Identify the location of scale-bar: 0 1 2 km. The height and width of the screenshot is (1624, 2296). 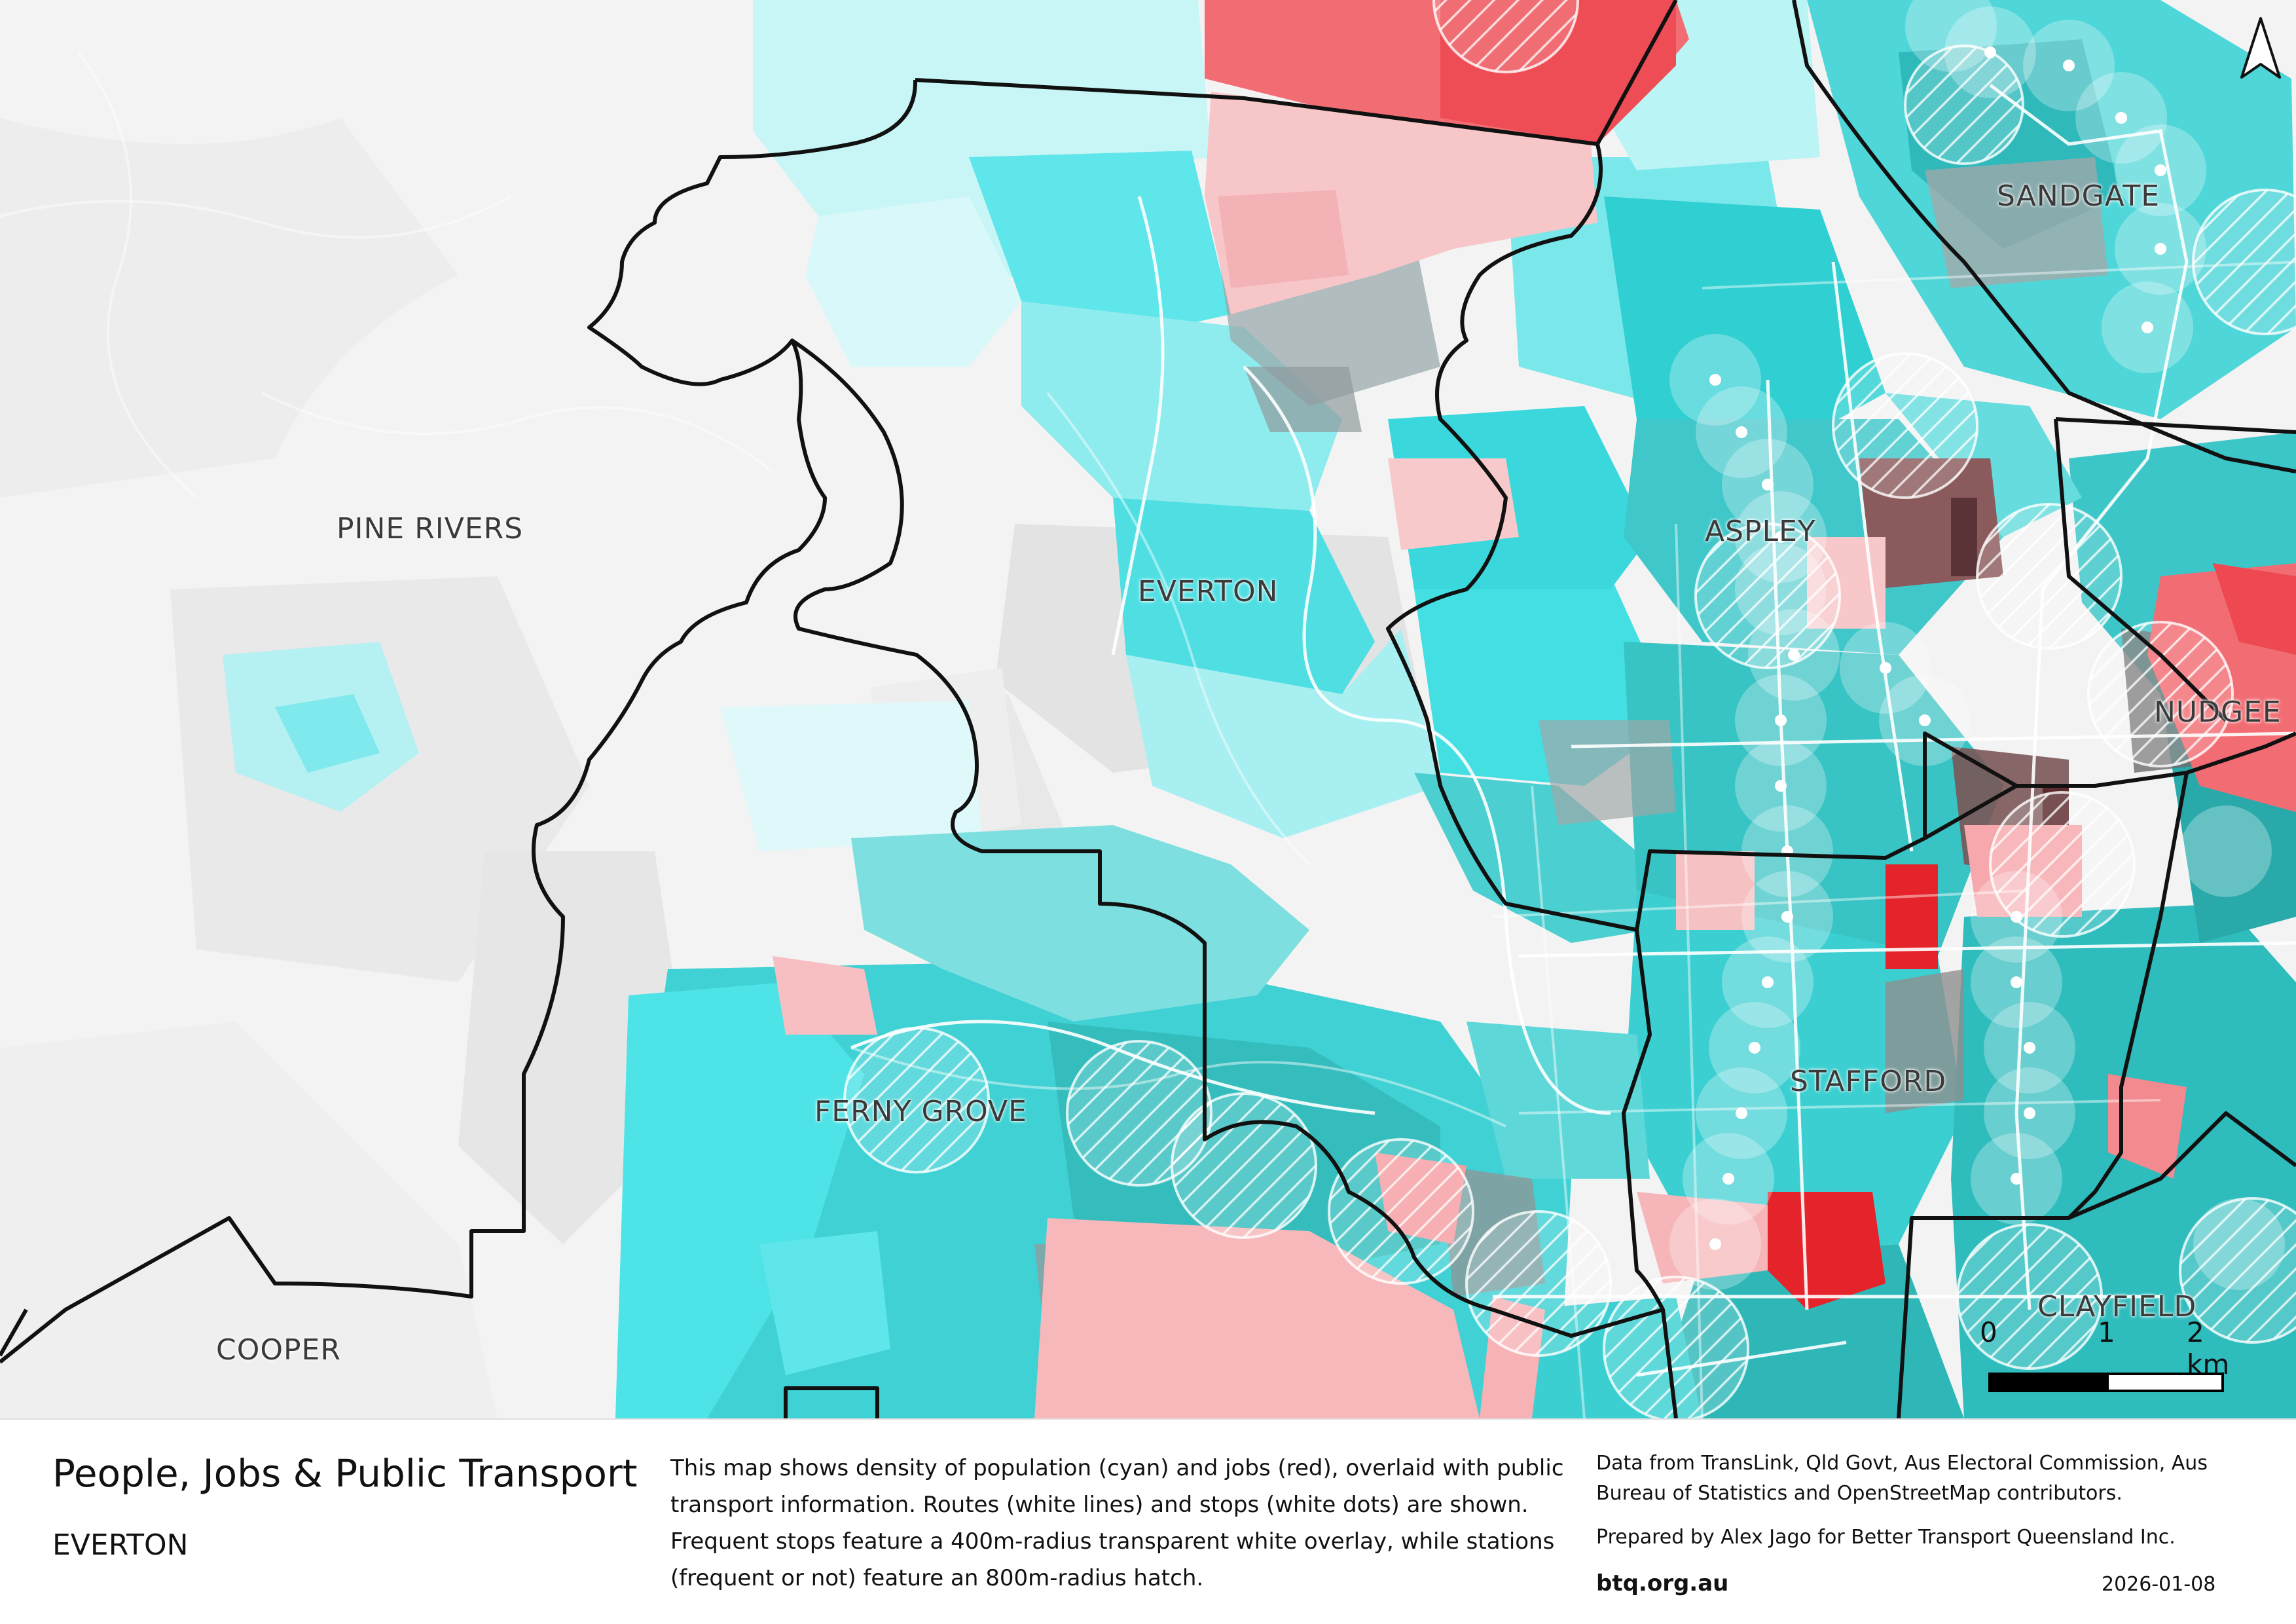
(2106, 1362).